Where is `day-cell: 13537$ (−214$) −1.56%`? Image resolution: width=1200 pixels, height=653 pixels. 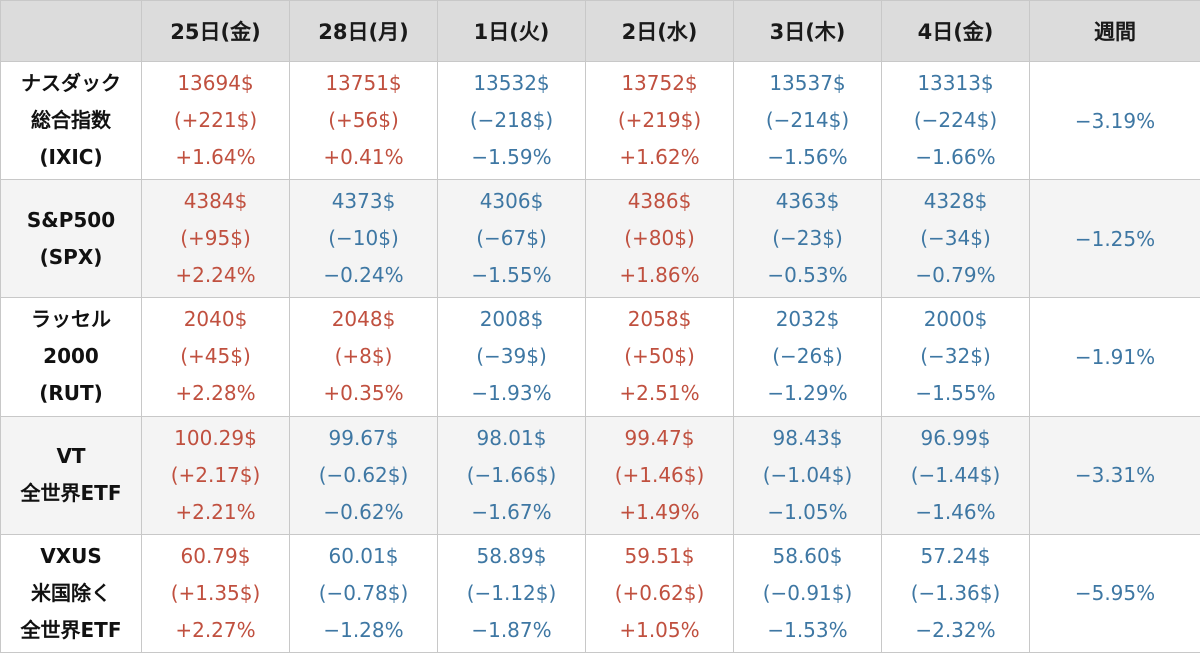
day-cell: 13537$ (−214$) −1.56% is located at coordinates (807, 120).